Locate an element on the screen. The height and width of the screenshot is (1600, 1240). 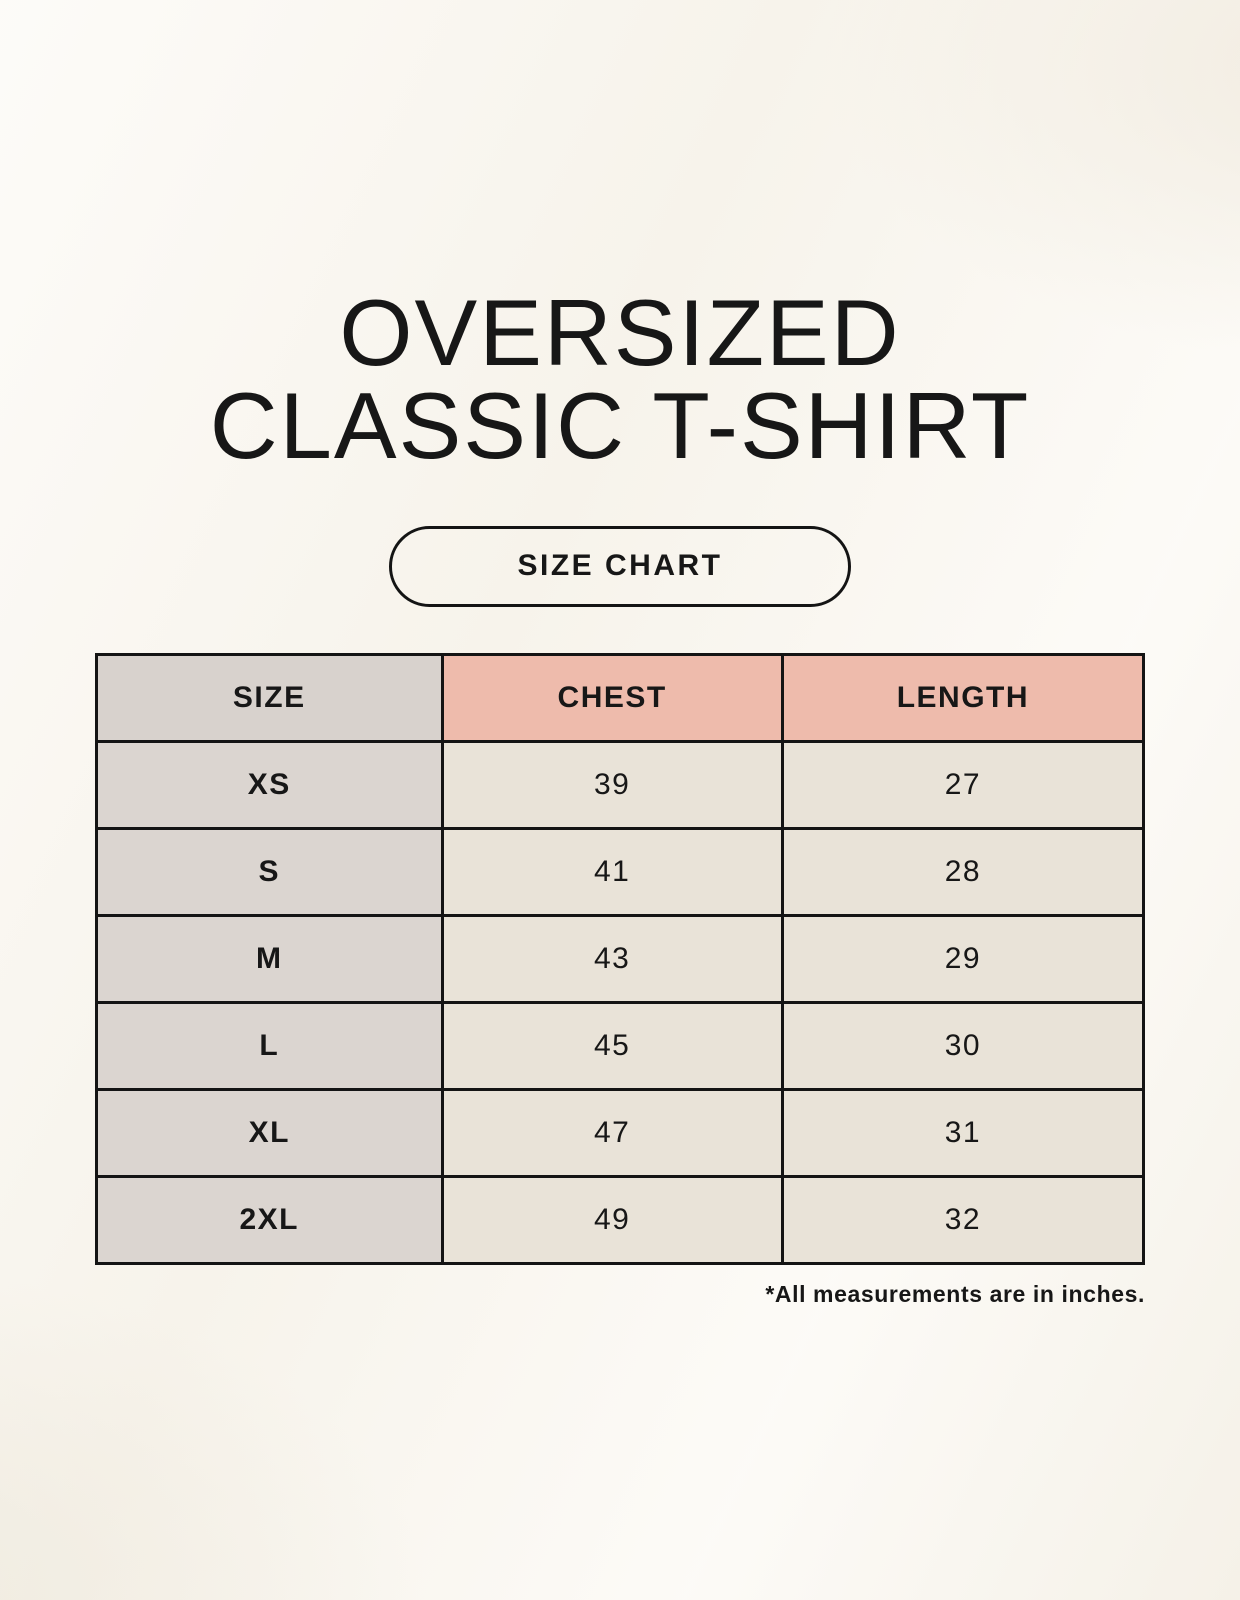
length-cell: 28 is located at coordinates (963, 872).